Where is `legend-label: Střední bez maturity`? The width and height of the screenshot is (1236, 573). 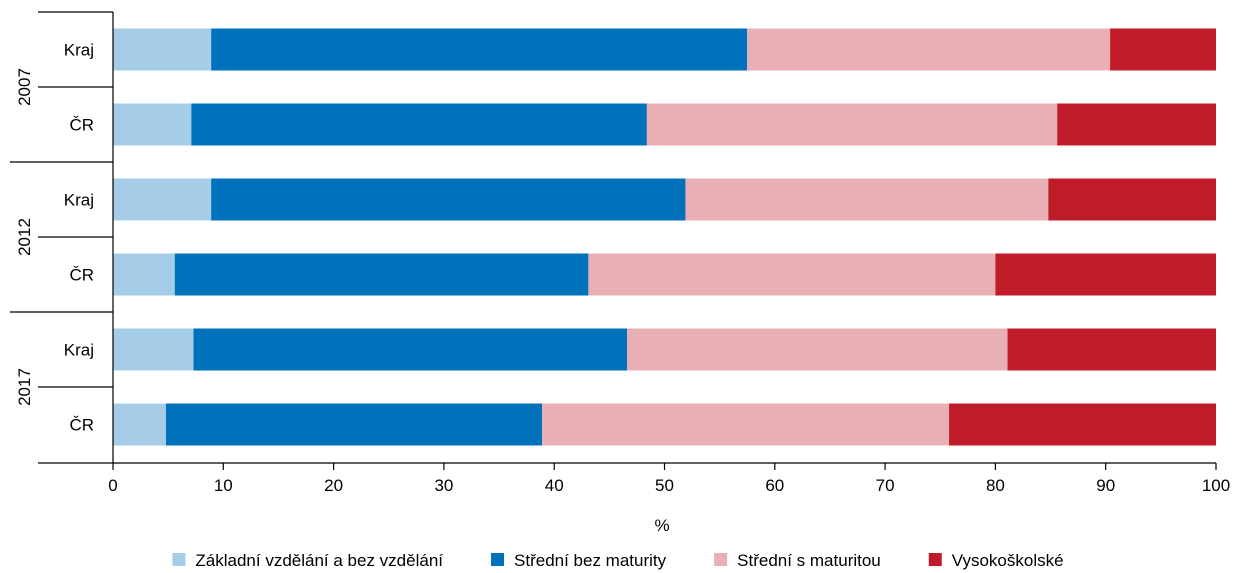 legend-label: Střední bez maturity is located at coordinates (590, 560).